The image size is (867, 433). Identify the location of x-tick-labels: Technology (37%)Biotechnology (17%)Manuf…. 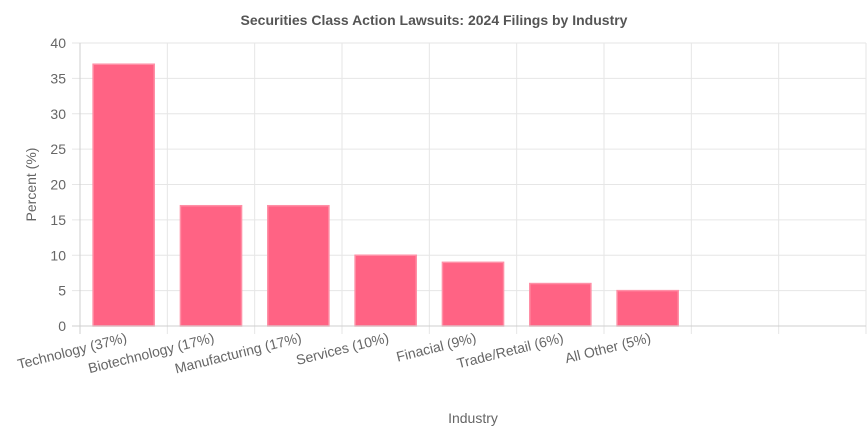
(334, 352).